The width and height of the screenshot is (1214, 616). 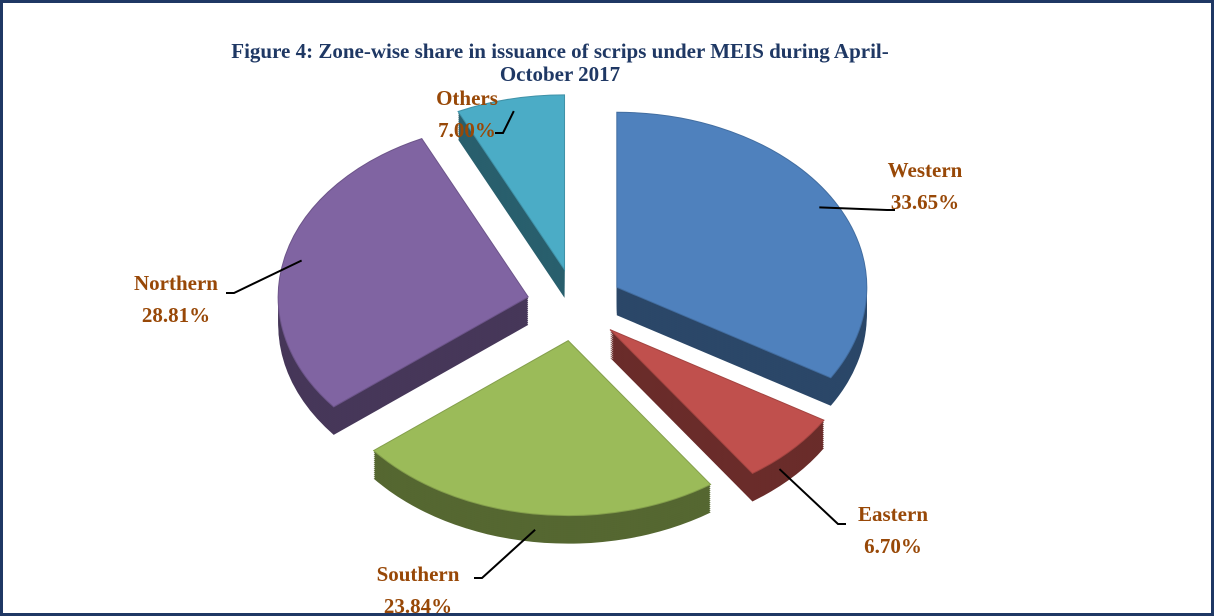 What do you see at coordinates (893, 514) in the screenshot?
I see `category-label: Eastern` at bounding box center [893, 514].